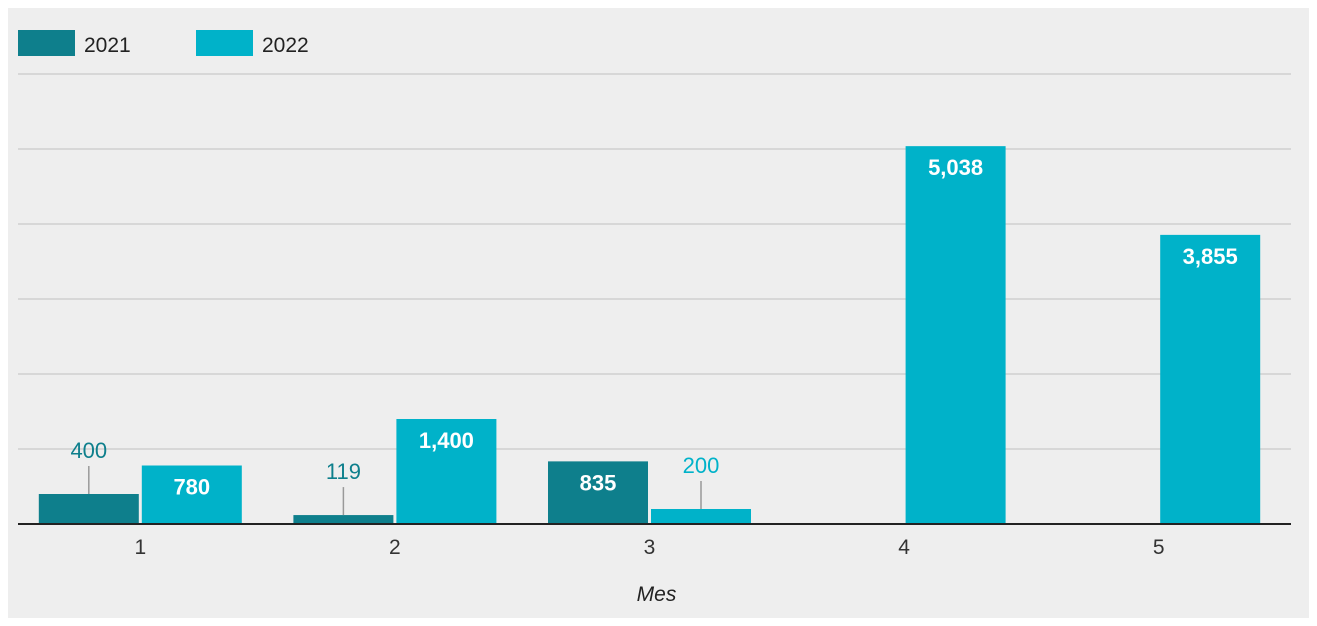 The width and height of the screenshot is (1317, 626). I want to click on x-tick-labels: 1 2 3 4 5, so click(649, 547).